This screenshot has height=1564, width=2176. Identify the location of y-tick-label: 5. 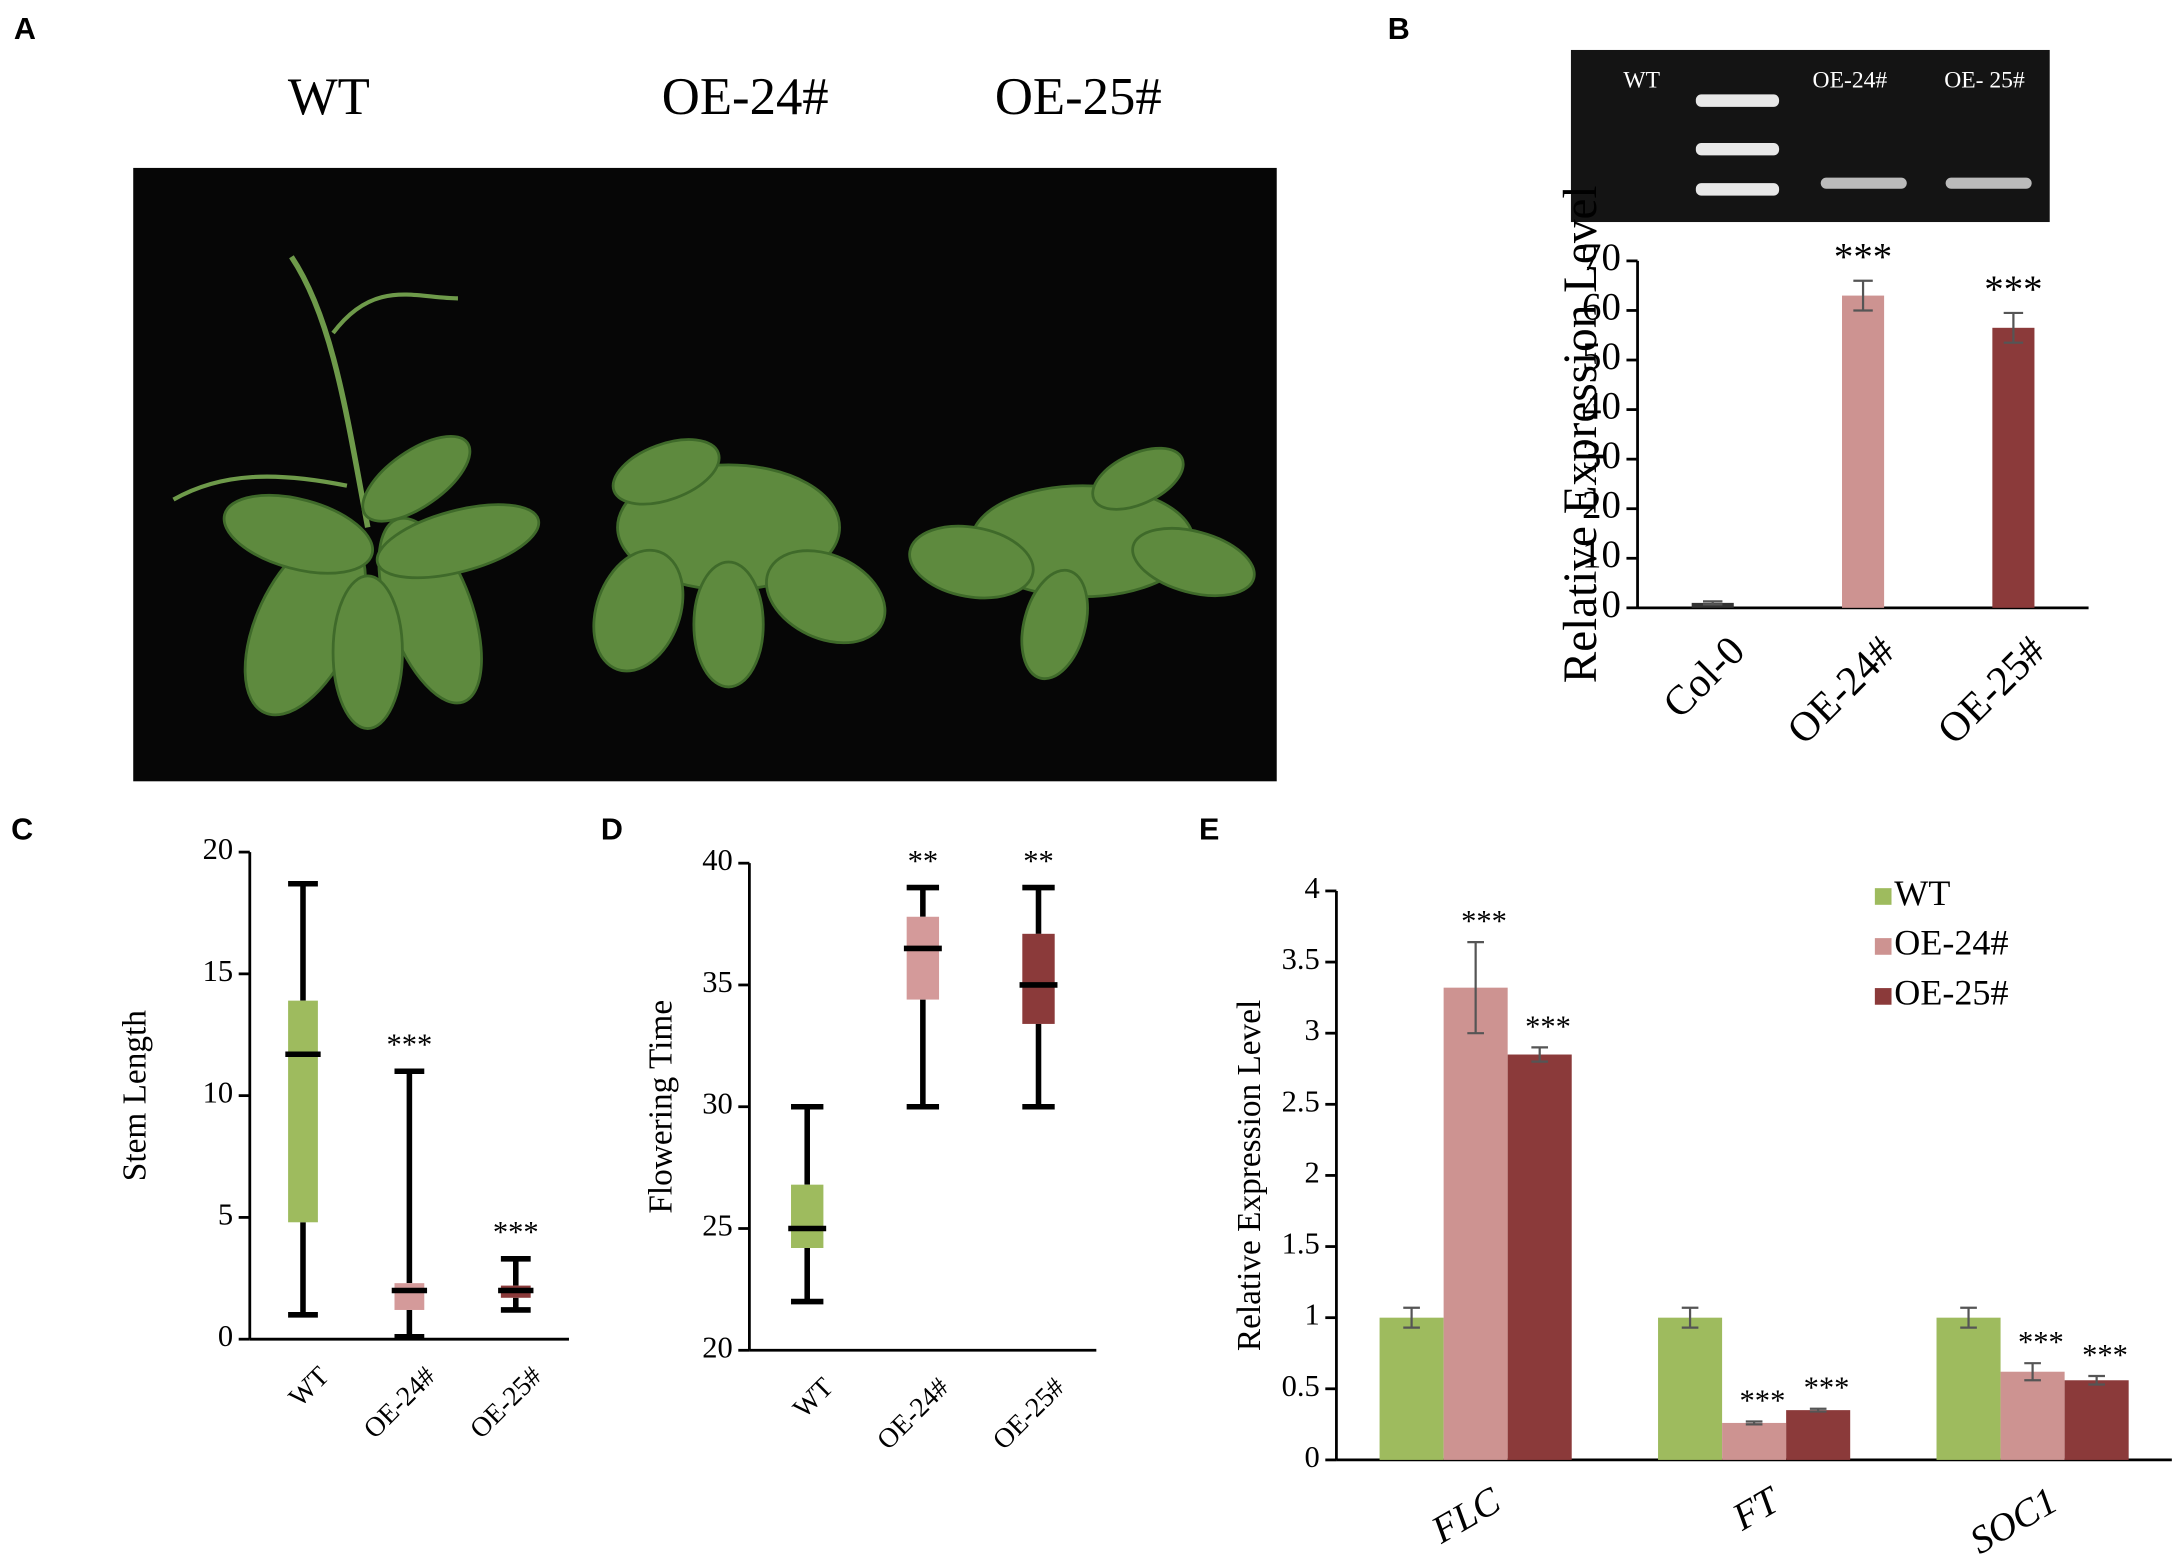
(225, 1214).